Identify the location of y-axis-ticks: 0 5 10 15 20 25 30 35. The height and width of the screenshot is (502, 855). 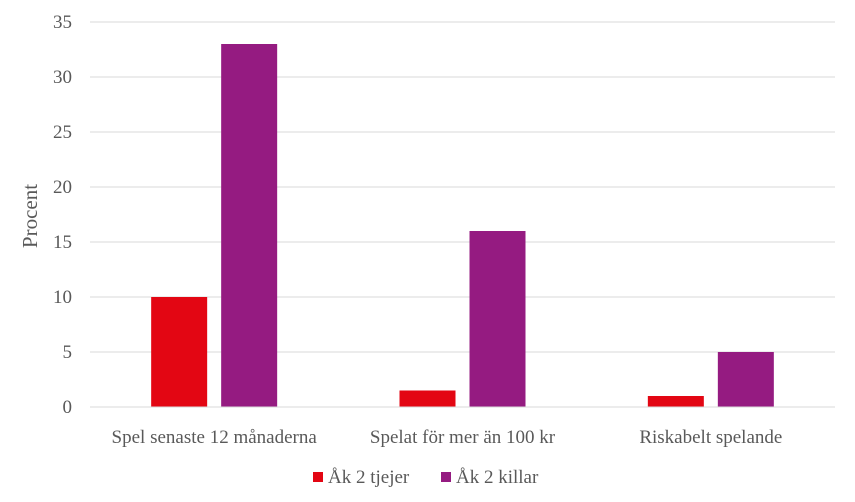
(62, 215).